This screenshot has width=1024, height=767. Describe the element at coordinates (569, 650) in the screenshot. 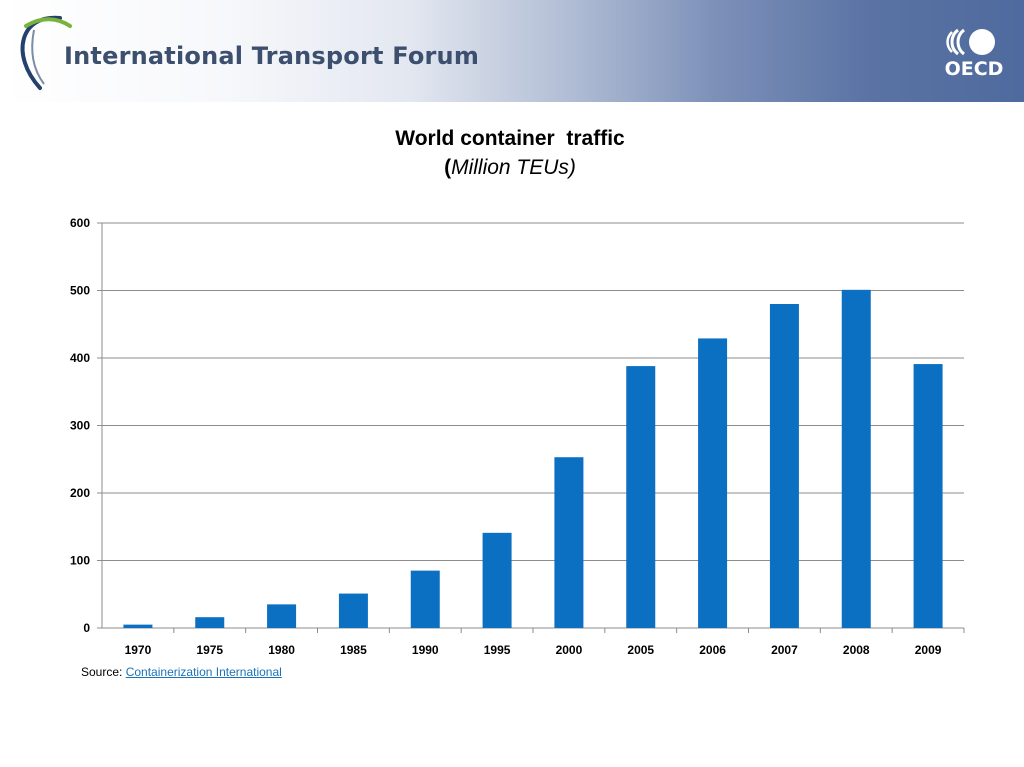

I see `x-tick-label: 2000` at that location.